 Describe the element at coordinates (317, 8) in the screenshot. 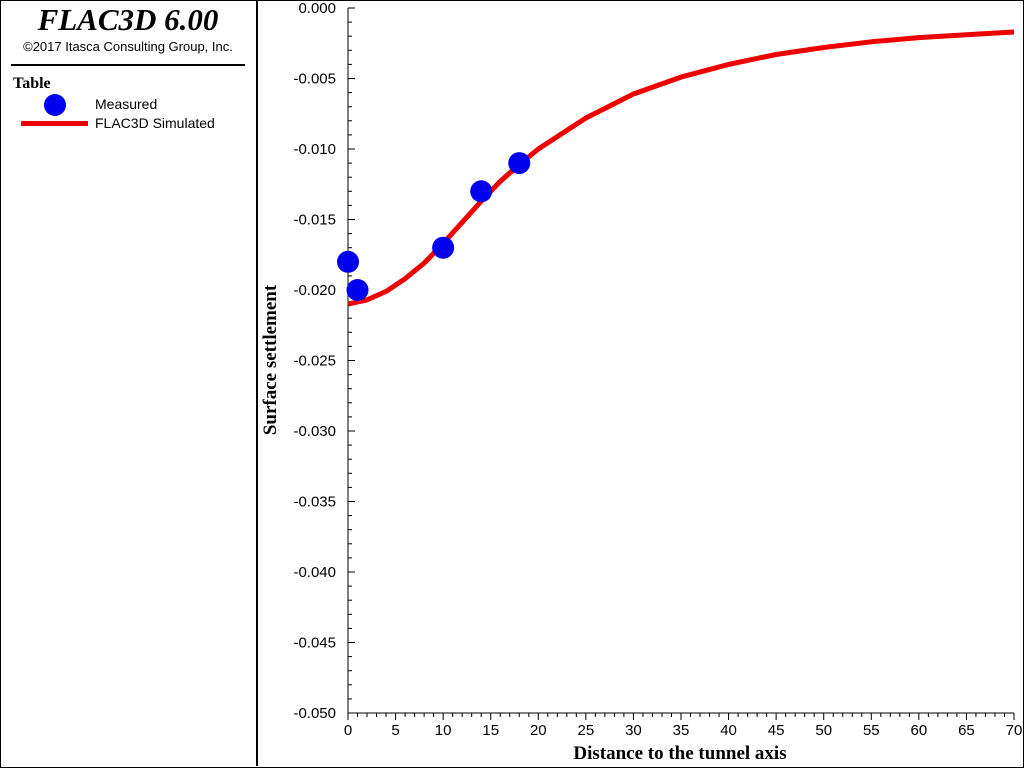

I see `y-tick-label: 0.000` at that location.